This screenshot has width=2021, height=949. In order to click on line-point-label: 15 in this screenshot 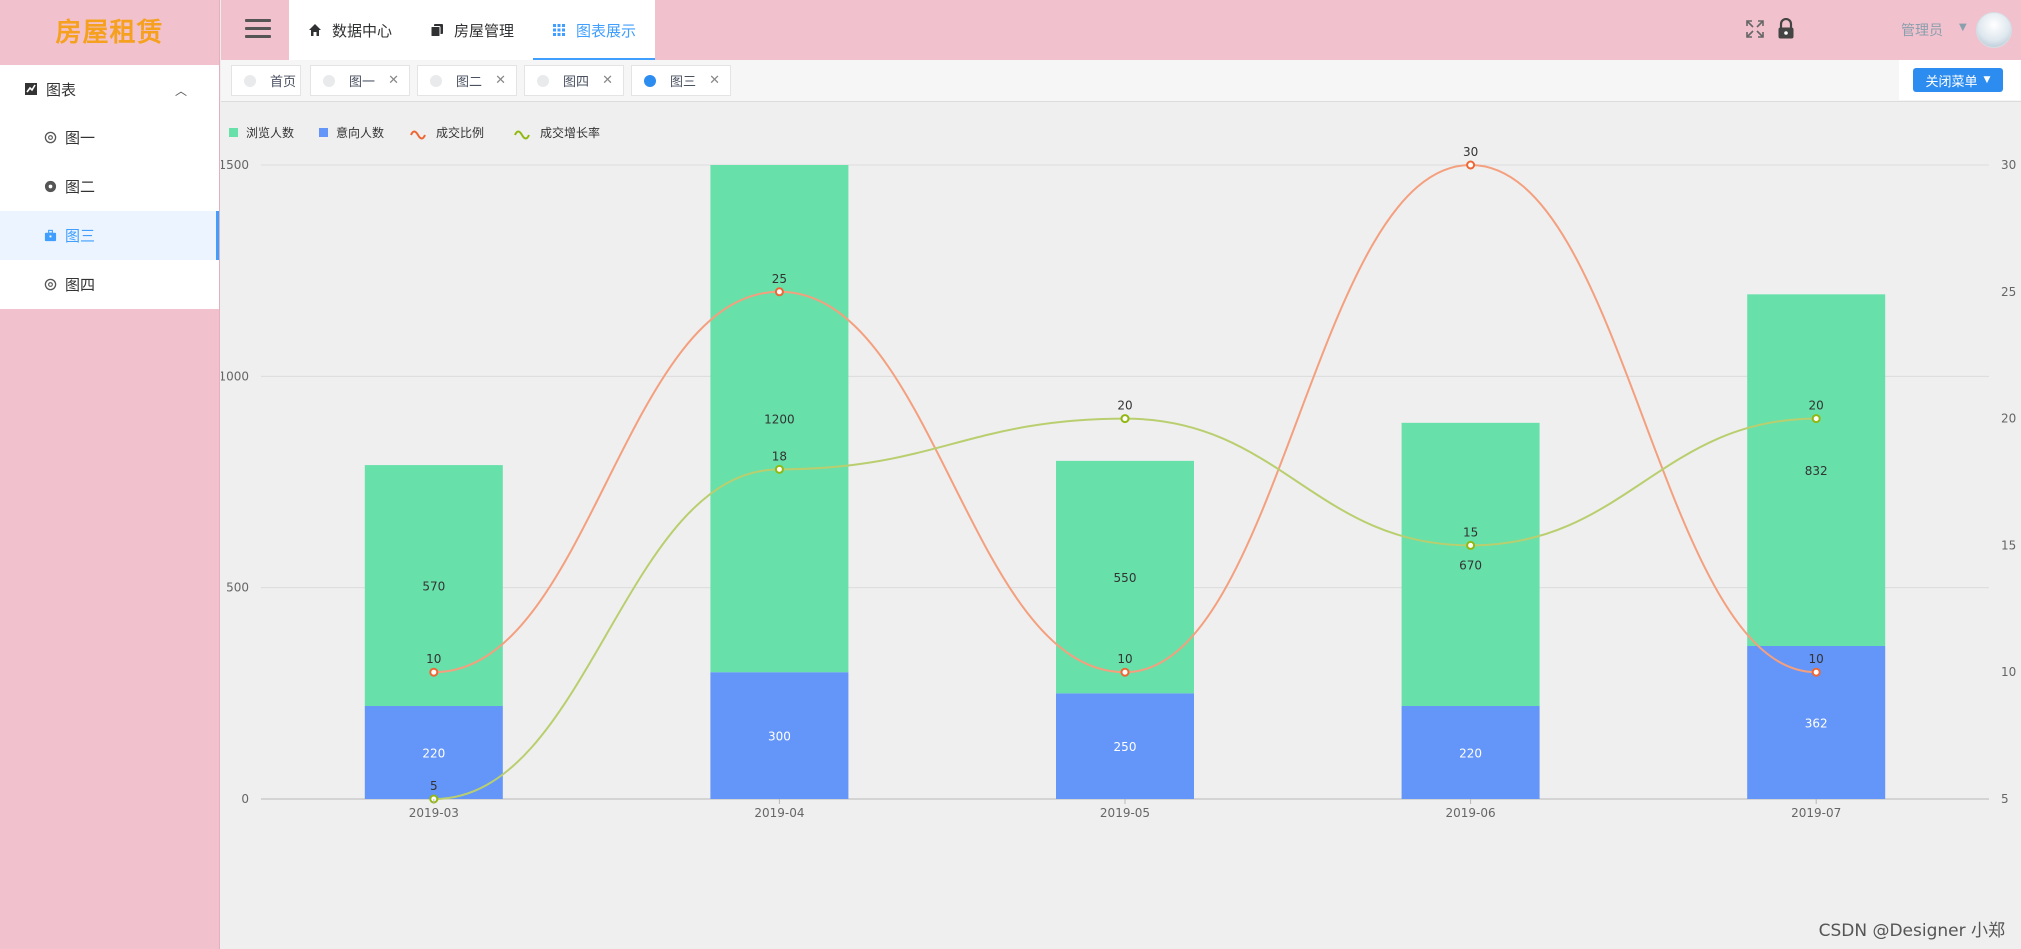, I will do `click(1470, 532)`.